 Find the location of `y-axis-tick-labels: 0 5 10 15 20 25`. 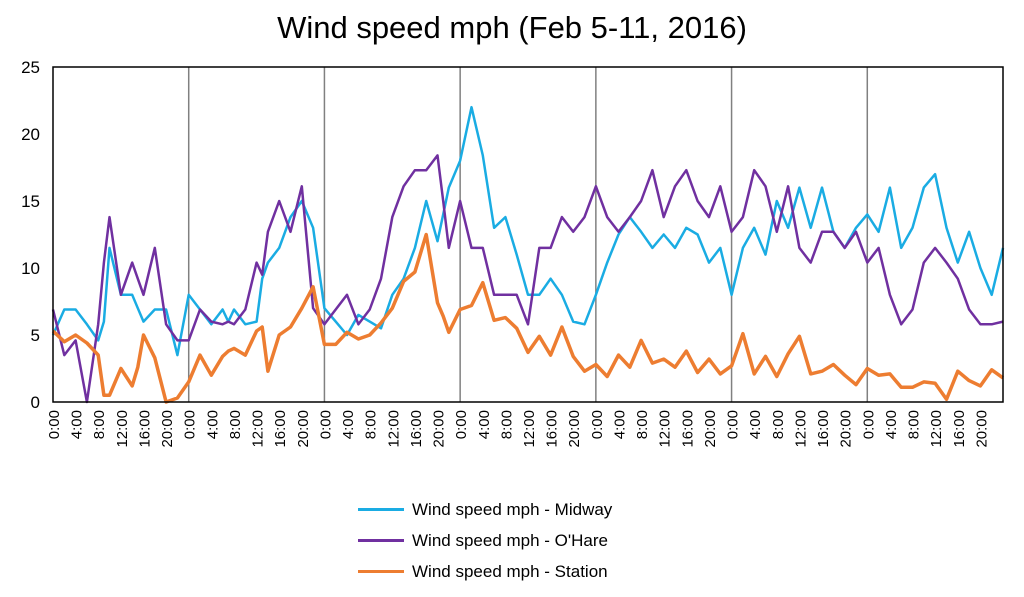

y-axis-tick-labels: 0 5 10 15 20 25 is located at coordinates (30, 235).